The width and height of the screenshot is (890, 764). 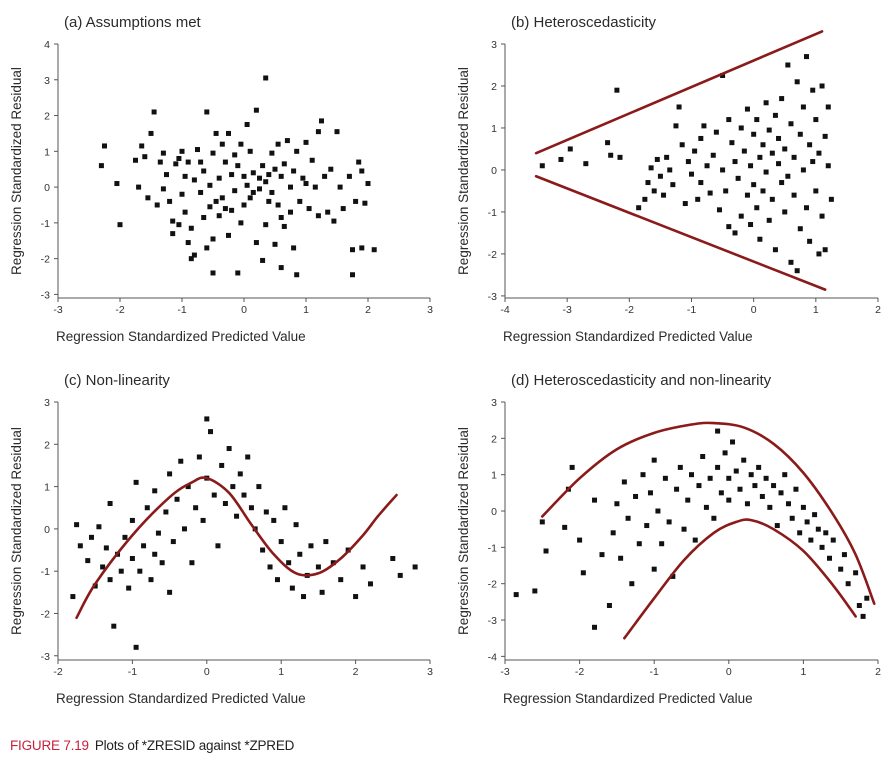 What do you see at coordinates (57, 672) in the screenshot?
I see `x-tick-label: -2` at bounding box center [57, 672].